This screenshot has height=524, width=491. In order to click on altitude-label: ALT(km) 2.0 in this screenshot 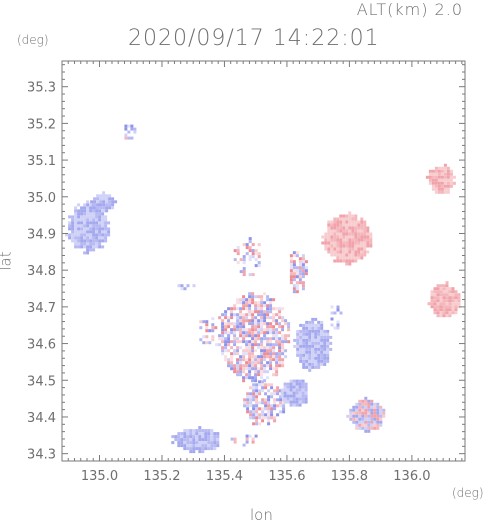, I will do `click(409, 9)`.